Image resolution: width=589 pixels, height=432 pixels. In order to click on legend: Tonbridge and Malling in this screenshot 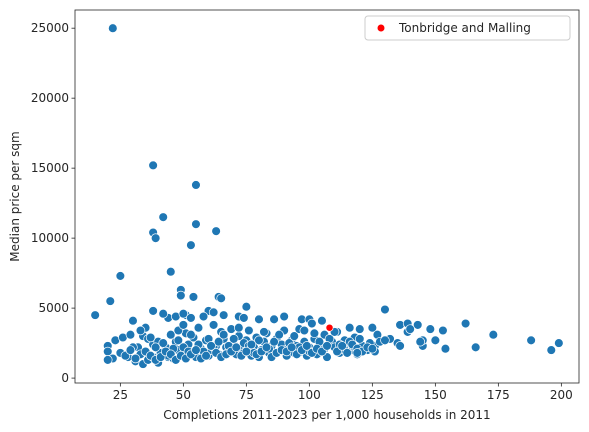, I will do `click(467, 28)`.